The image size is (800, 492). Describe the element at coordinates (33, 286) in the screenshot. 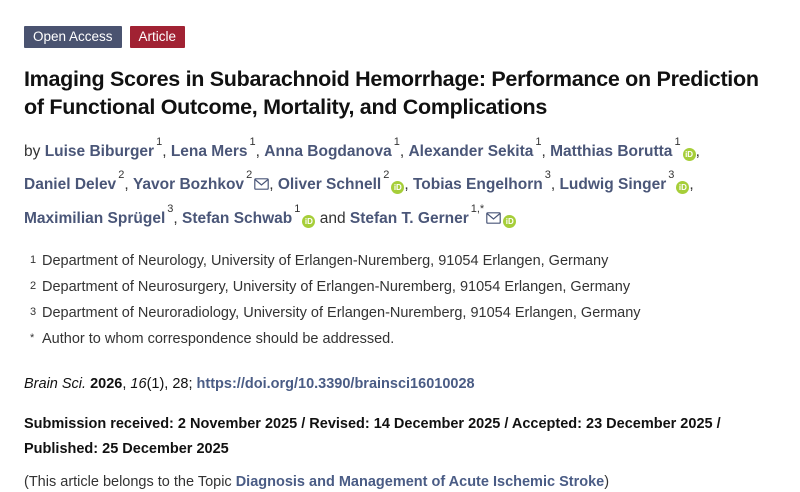

I see `affiliation-sup: 2` at that location.